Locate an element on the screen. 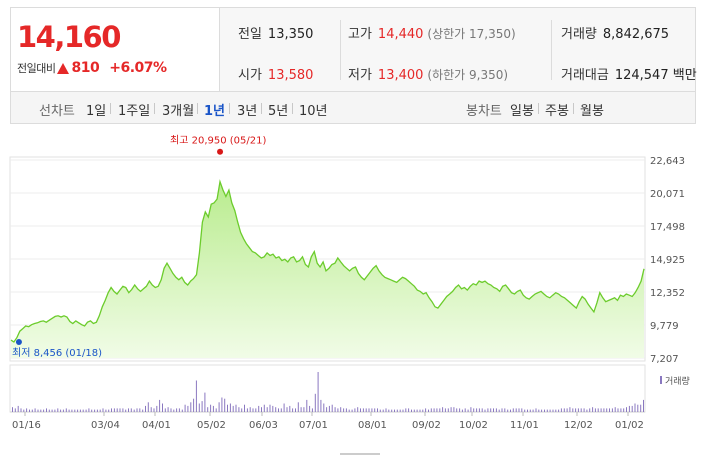  y-tick-label: 7,207 is located at coordinates (664, 359).